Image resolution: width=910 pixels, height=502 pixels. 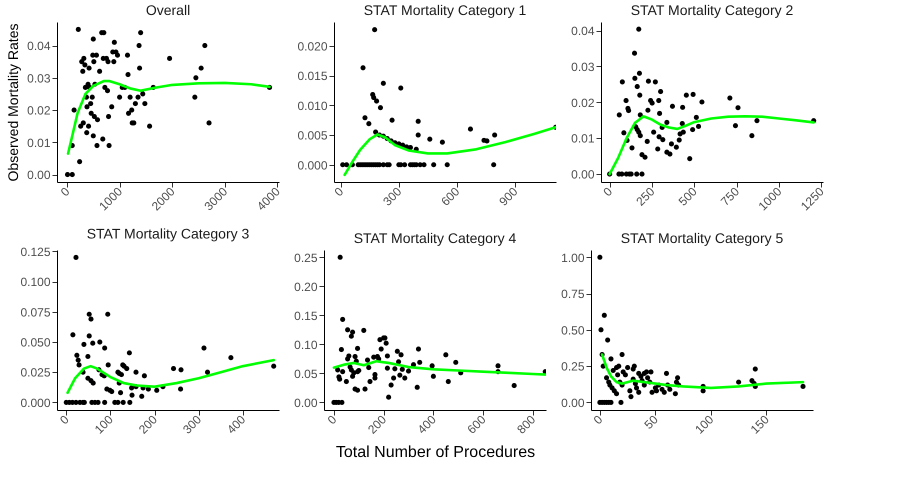 What do you see at coordinates (573, 294) in the screenshot?
I see `y-tick-label: 0.75` at bounding box center [573, 294].